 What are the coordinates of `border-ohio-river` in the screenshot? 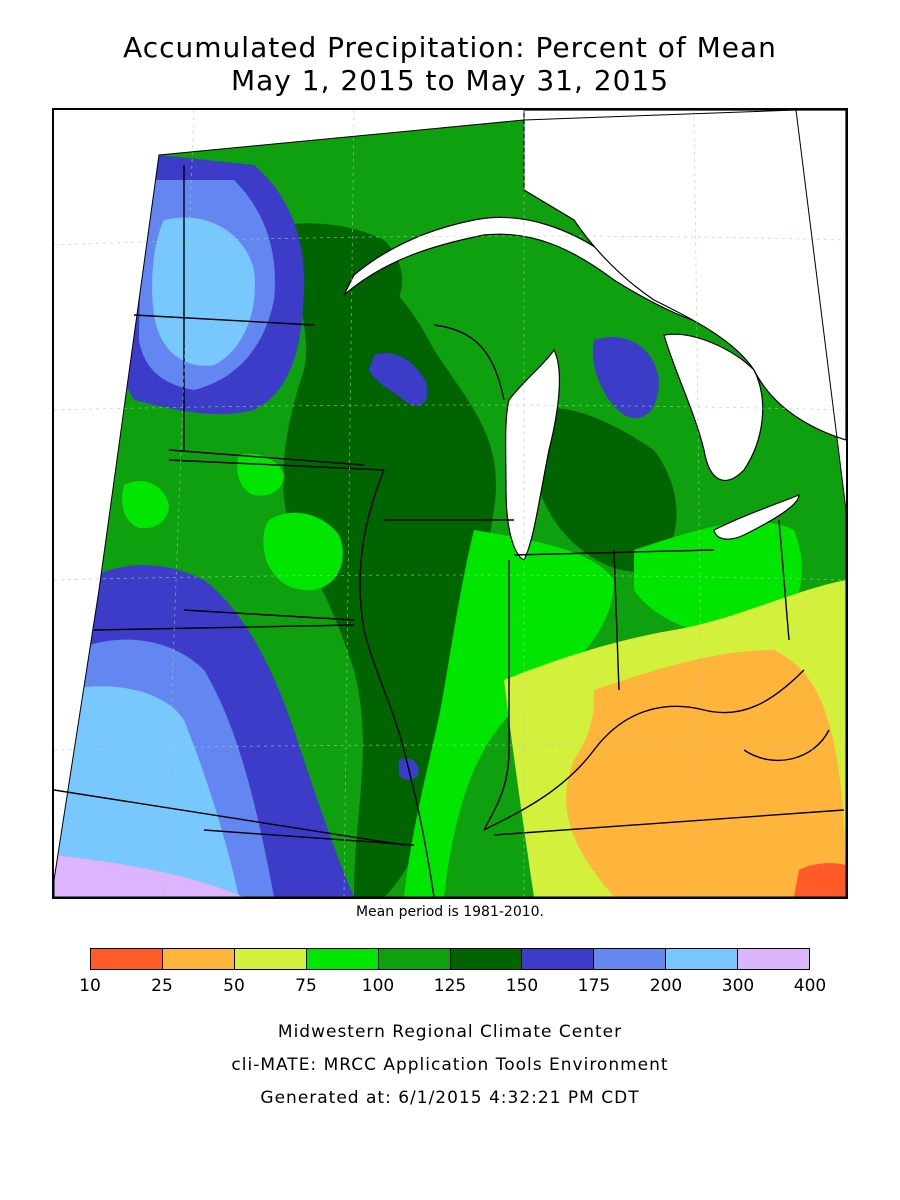 It's located at (644, 750).